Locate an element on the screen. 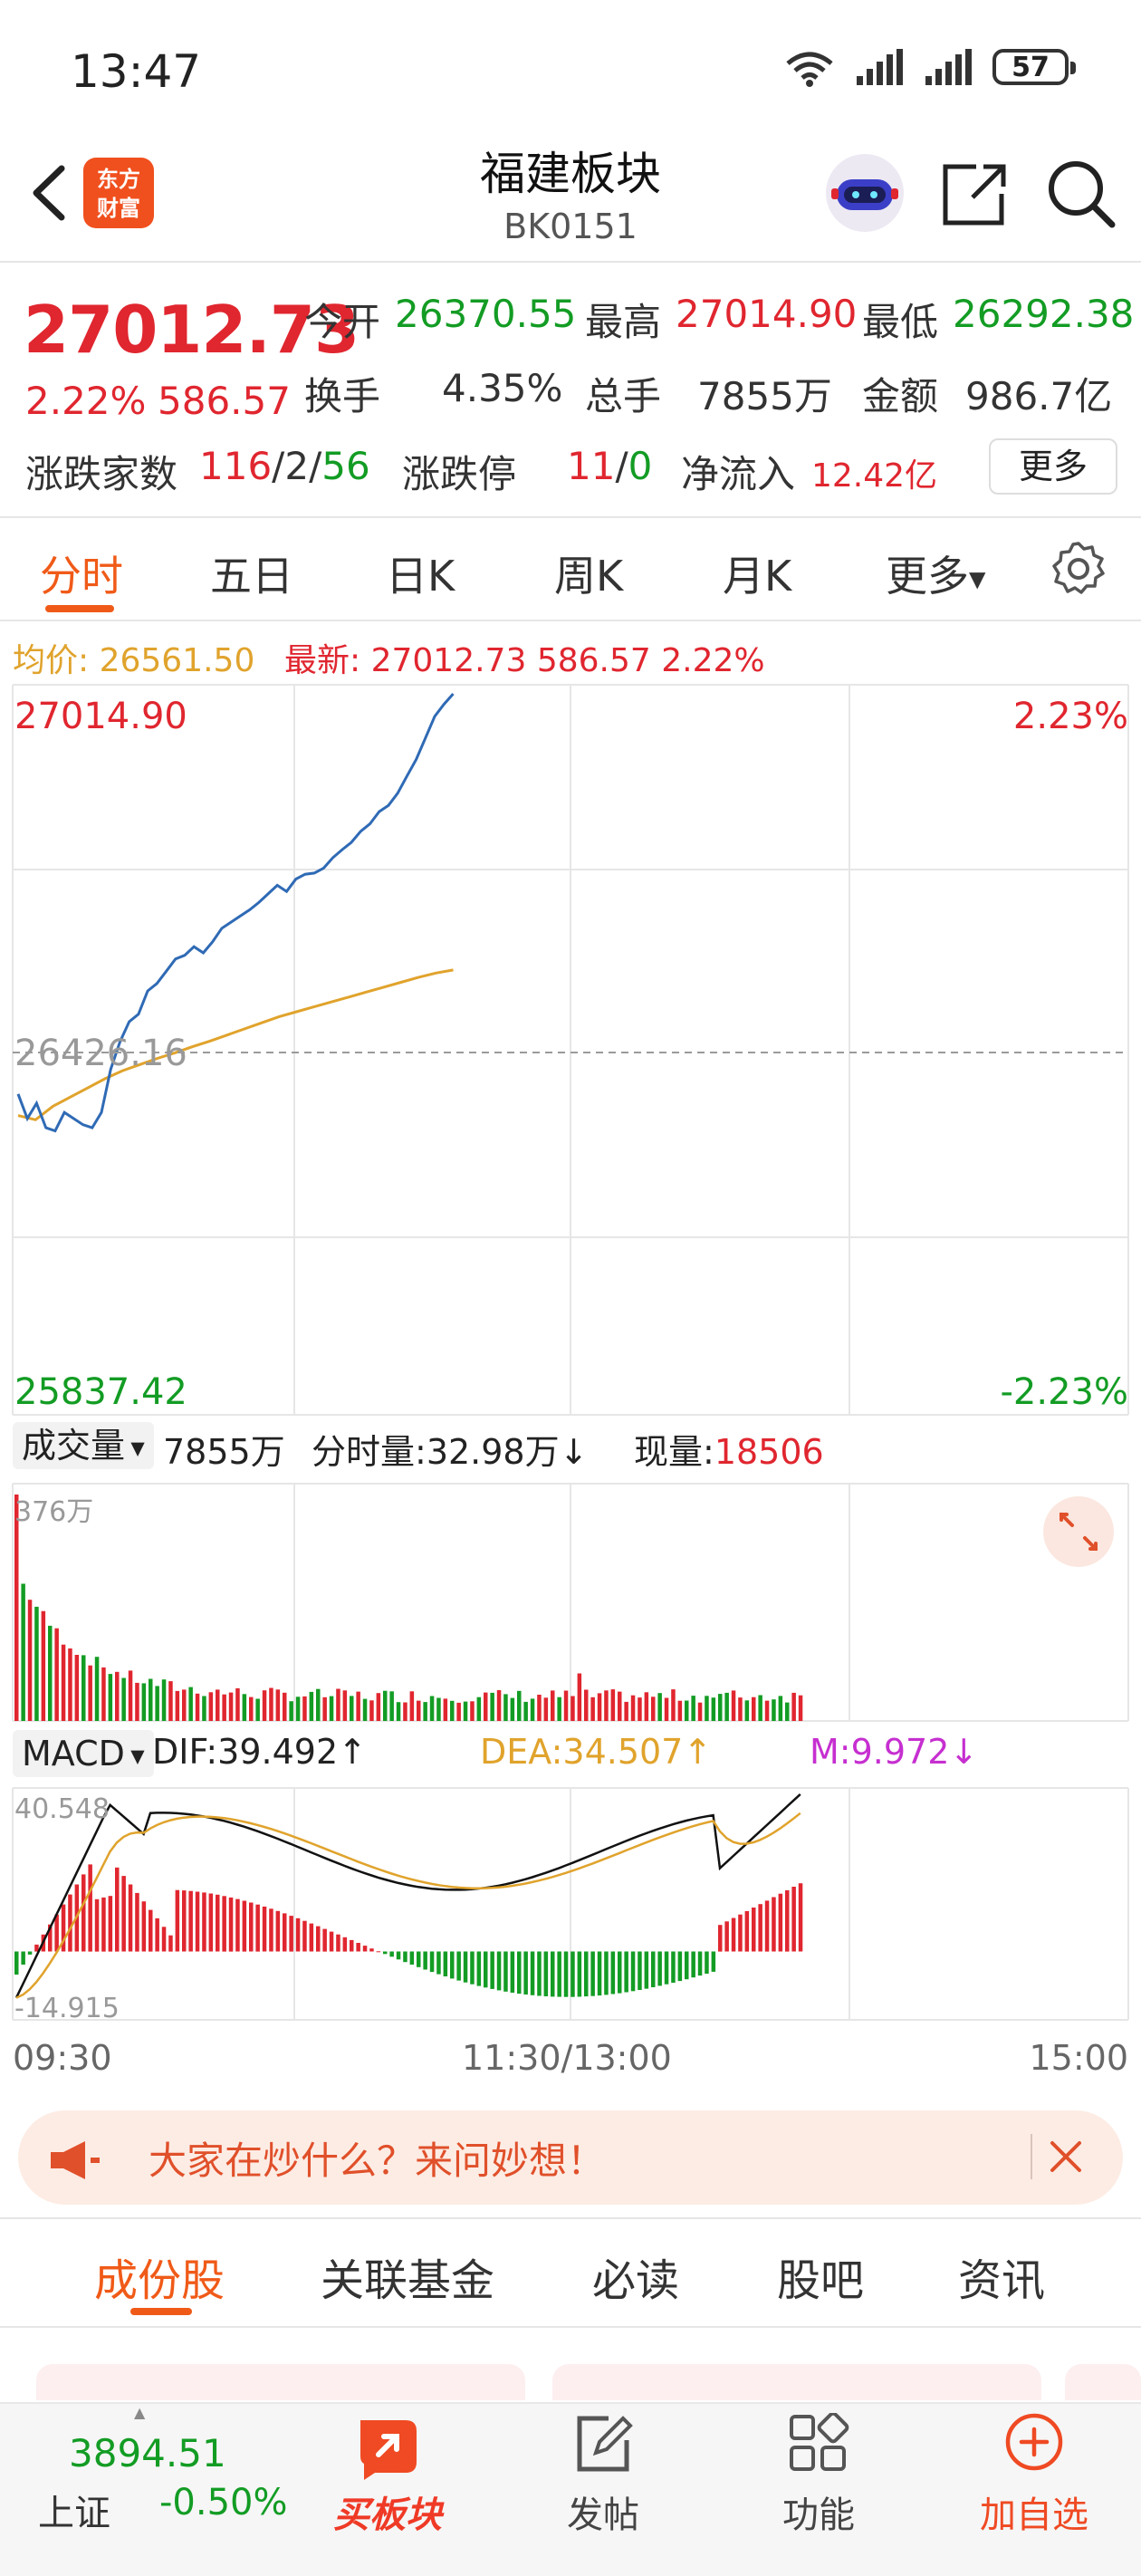 The image size is (1141, 2576). content-tab-underline is located at coordinates (161, 2311).